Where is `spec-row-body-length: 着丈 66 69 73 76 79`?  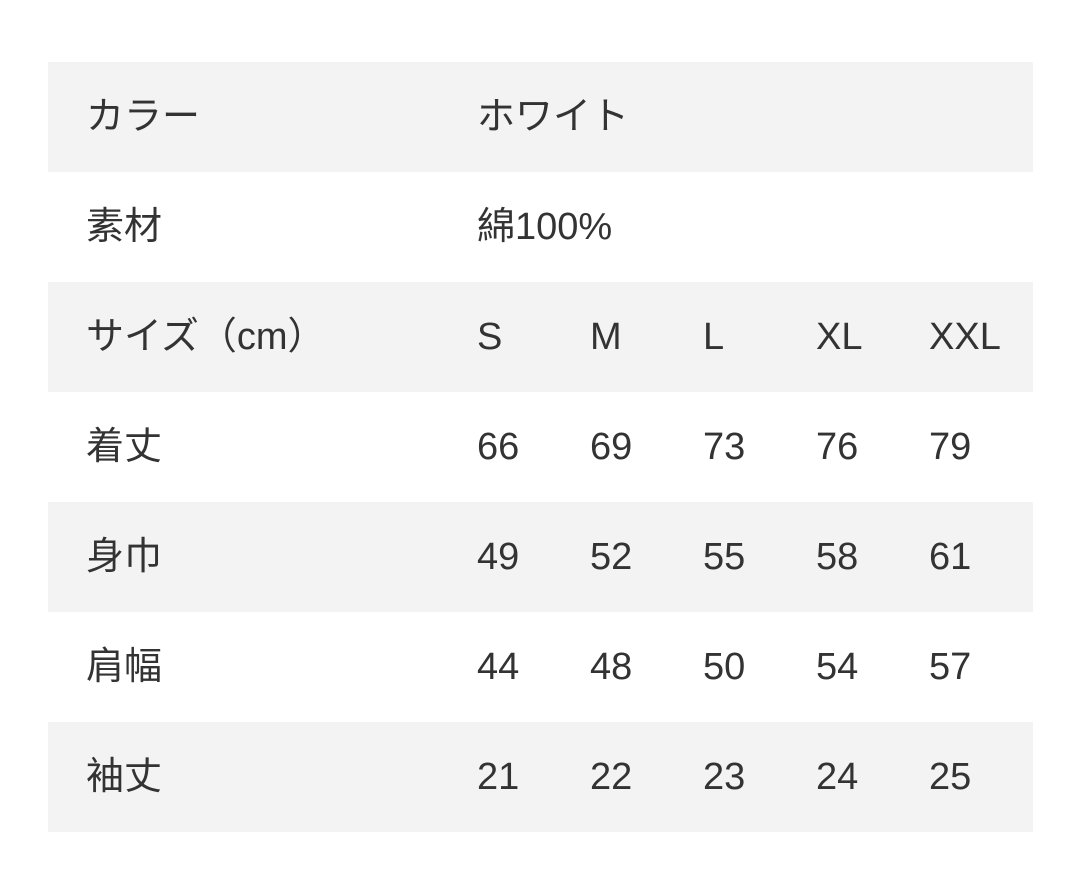
spec-row-body-length: 着丈 66 69 73 76 79 is located at coordinates (540, 447).